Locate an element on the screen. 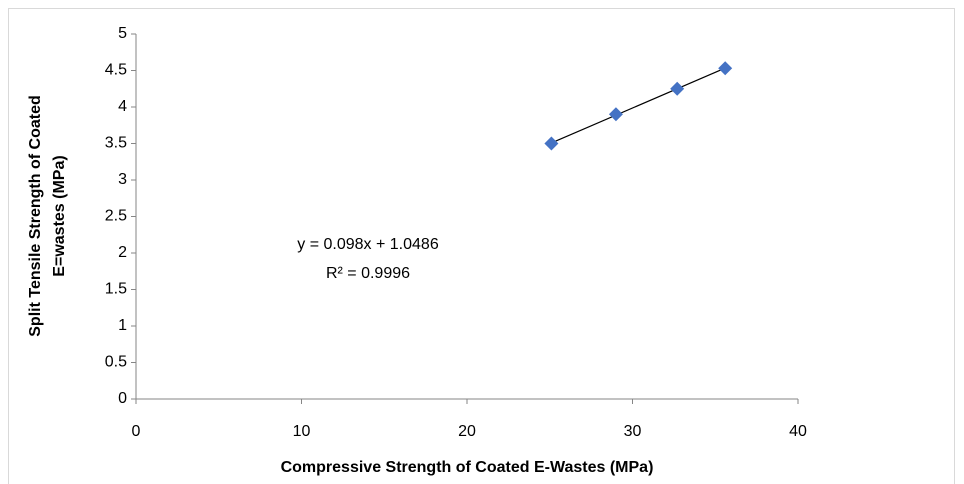 The image size is (964, 484). y-tick-label: 5 is located at coordinates (122, 33).